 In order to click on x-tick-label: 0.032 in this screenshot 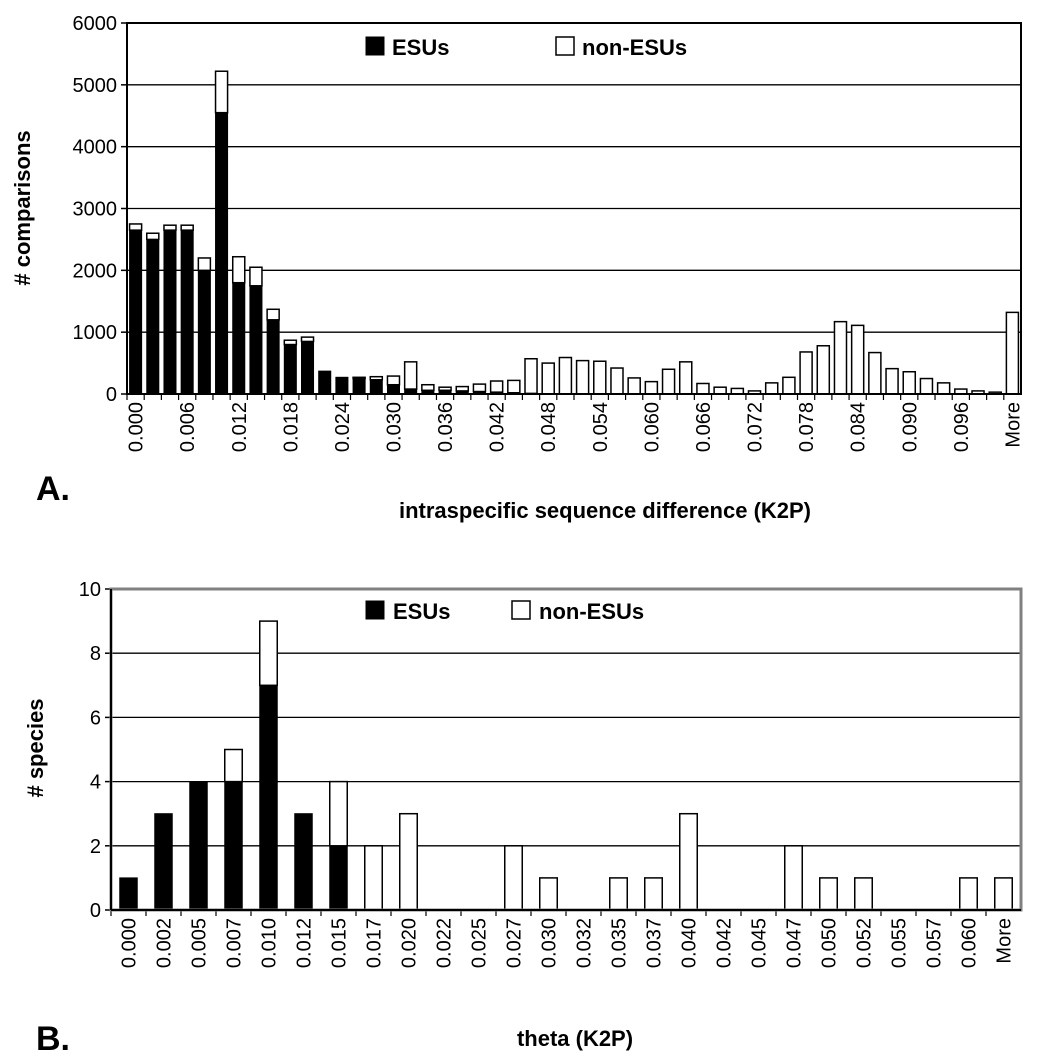, I will do `click(585, 943)`.